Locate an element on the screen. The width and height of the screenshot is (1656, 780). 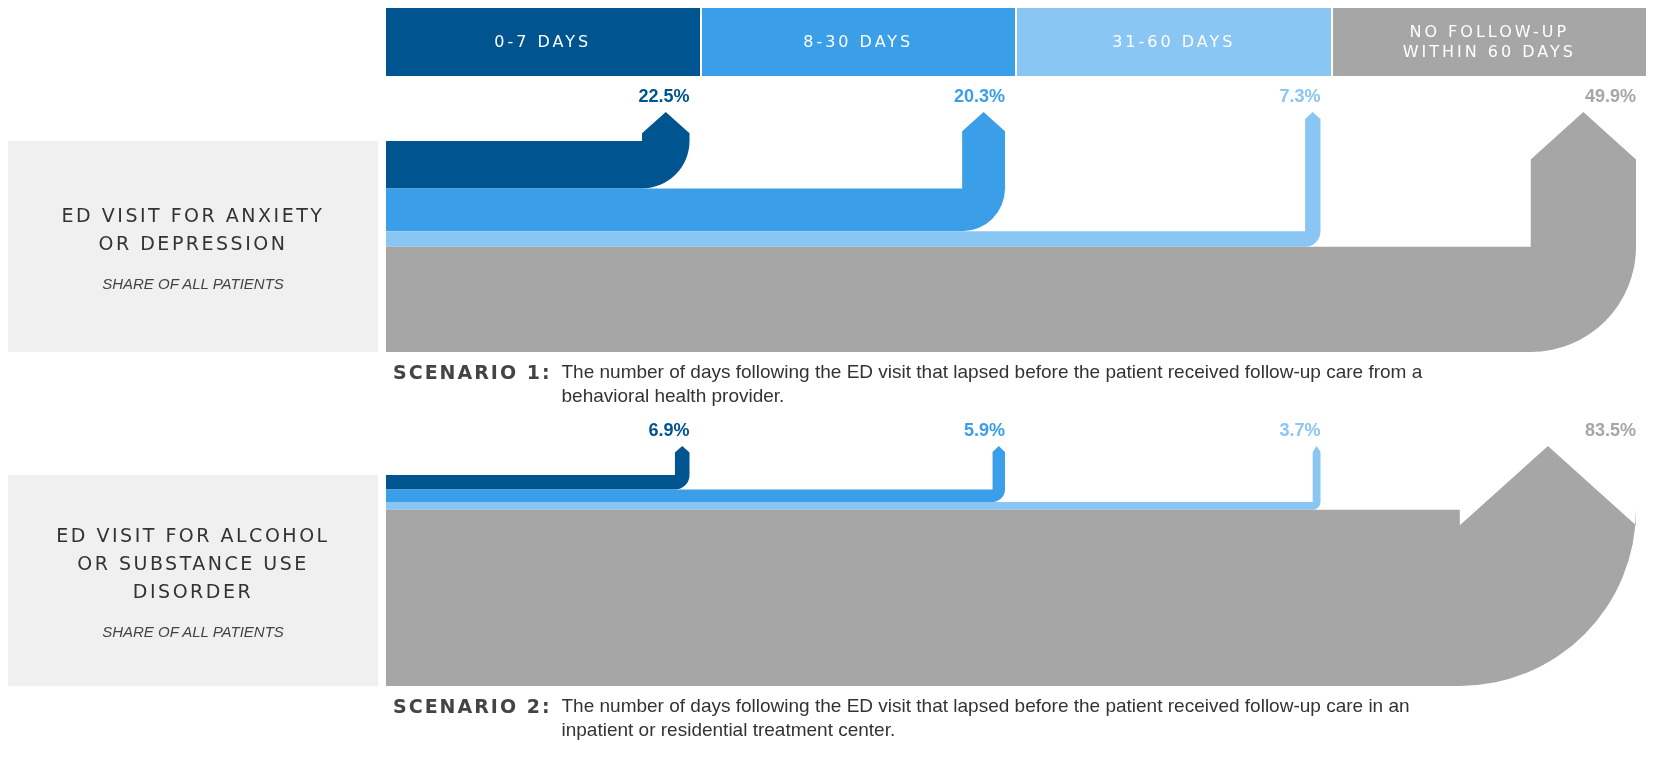
text: ED VISIT FOR ANXIETY OR DEPRESSION is located at coordinates (193, 229).